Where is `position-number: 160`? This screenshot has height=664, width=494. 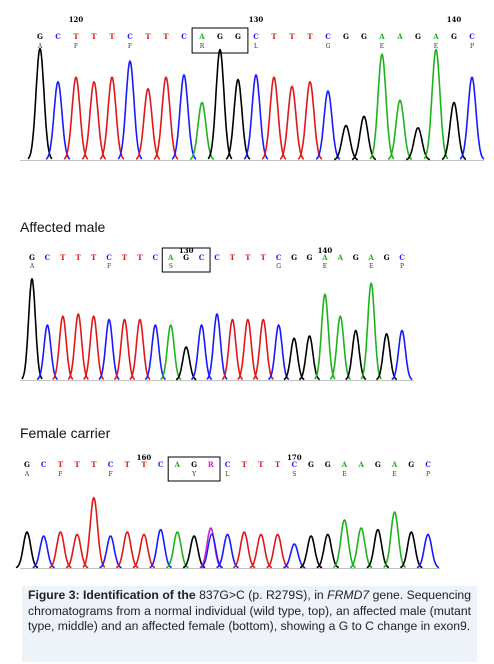
position-number: 160 is located at coordinates (144, 457).